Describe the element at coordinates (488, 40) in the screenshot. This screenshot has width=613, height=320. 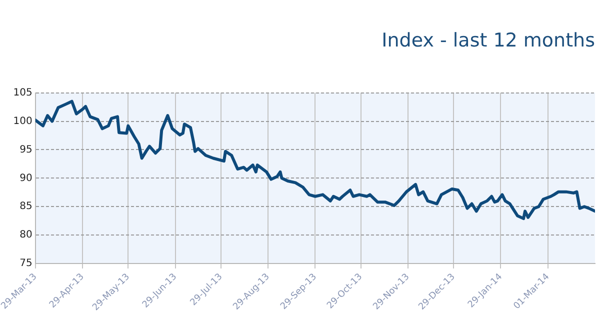
I see `chart-title: Index - last 12 months` at that location.